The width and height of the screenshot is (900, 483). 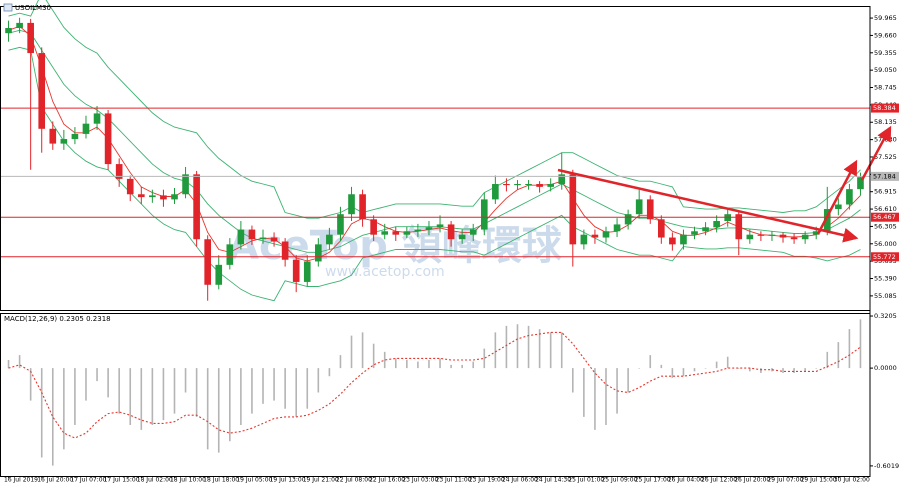 I want to click on y-tick-label: 58.745, so click(x=885, y=88).